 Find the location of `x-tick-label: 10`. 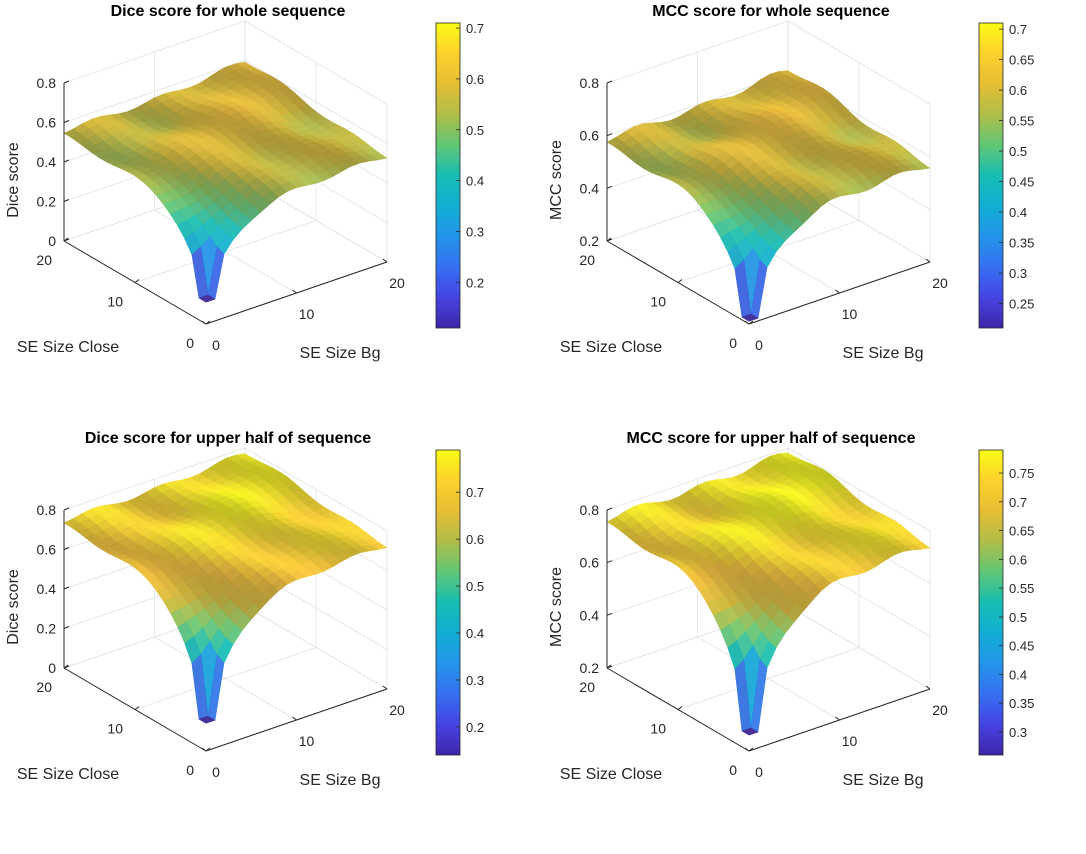

x-tick-label: 10 is located at coordinates (307, 314).